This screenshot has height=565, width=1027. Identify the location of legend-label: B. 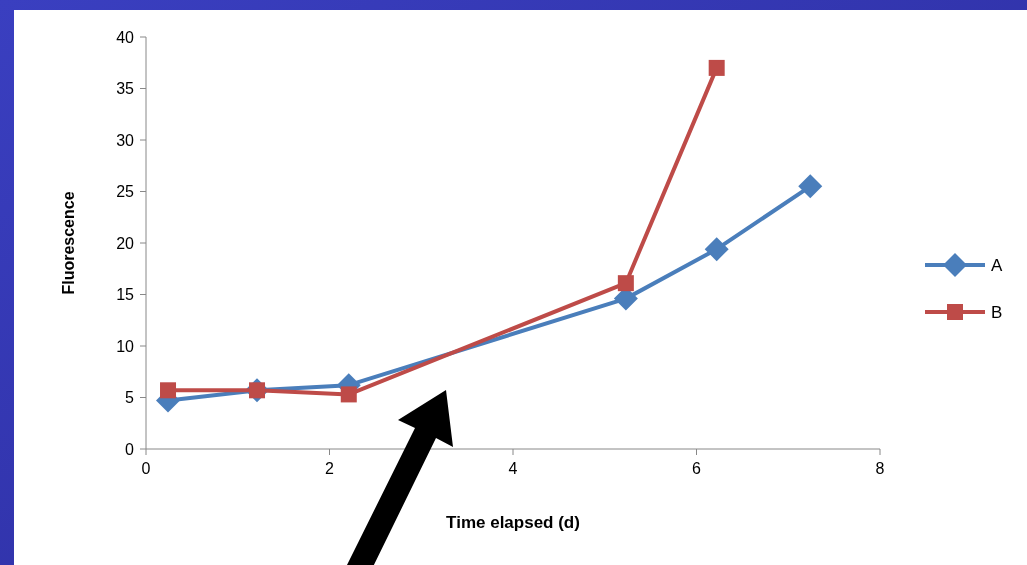
(997, 312).